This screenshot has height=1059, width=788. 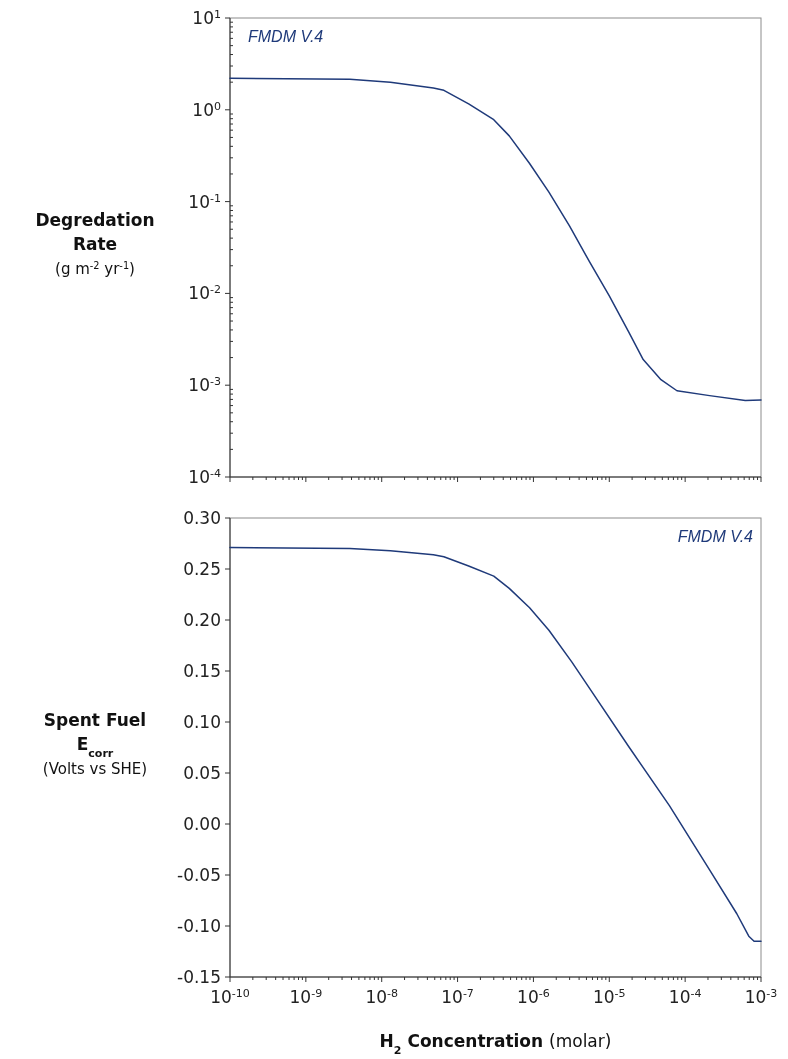 What do you see at coordinates (202, 620) in the screenshot?
I see `y-tick-label: 0.20` at bounding box center [202, 620].